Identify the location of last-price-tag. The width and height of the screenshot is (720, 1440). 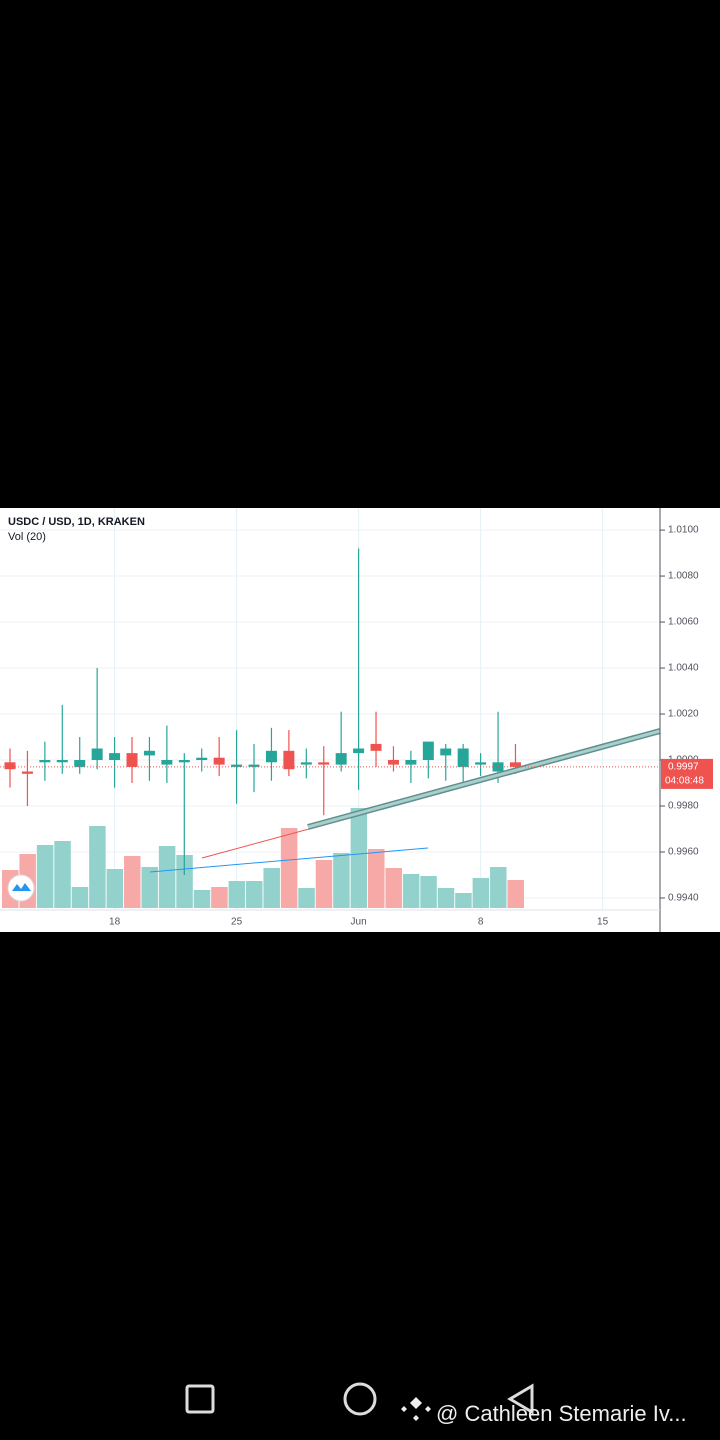
(687, 773).